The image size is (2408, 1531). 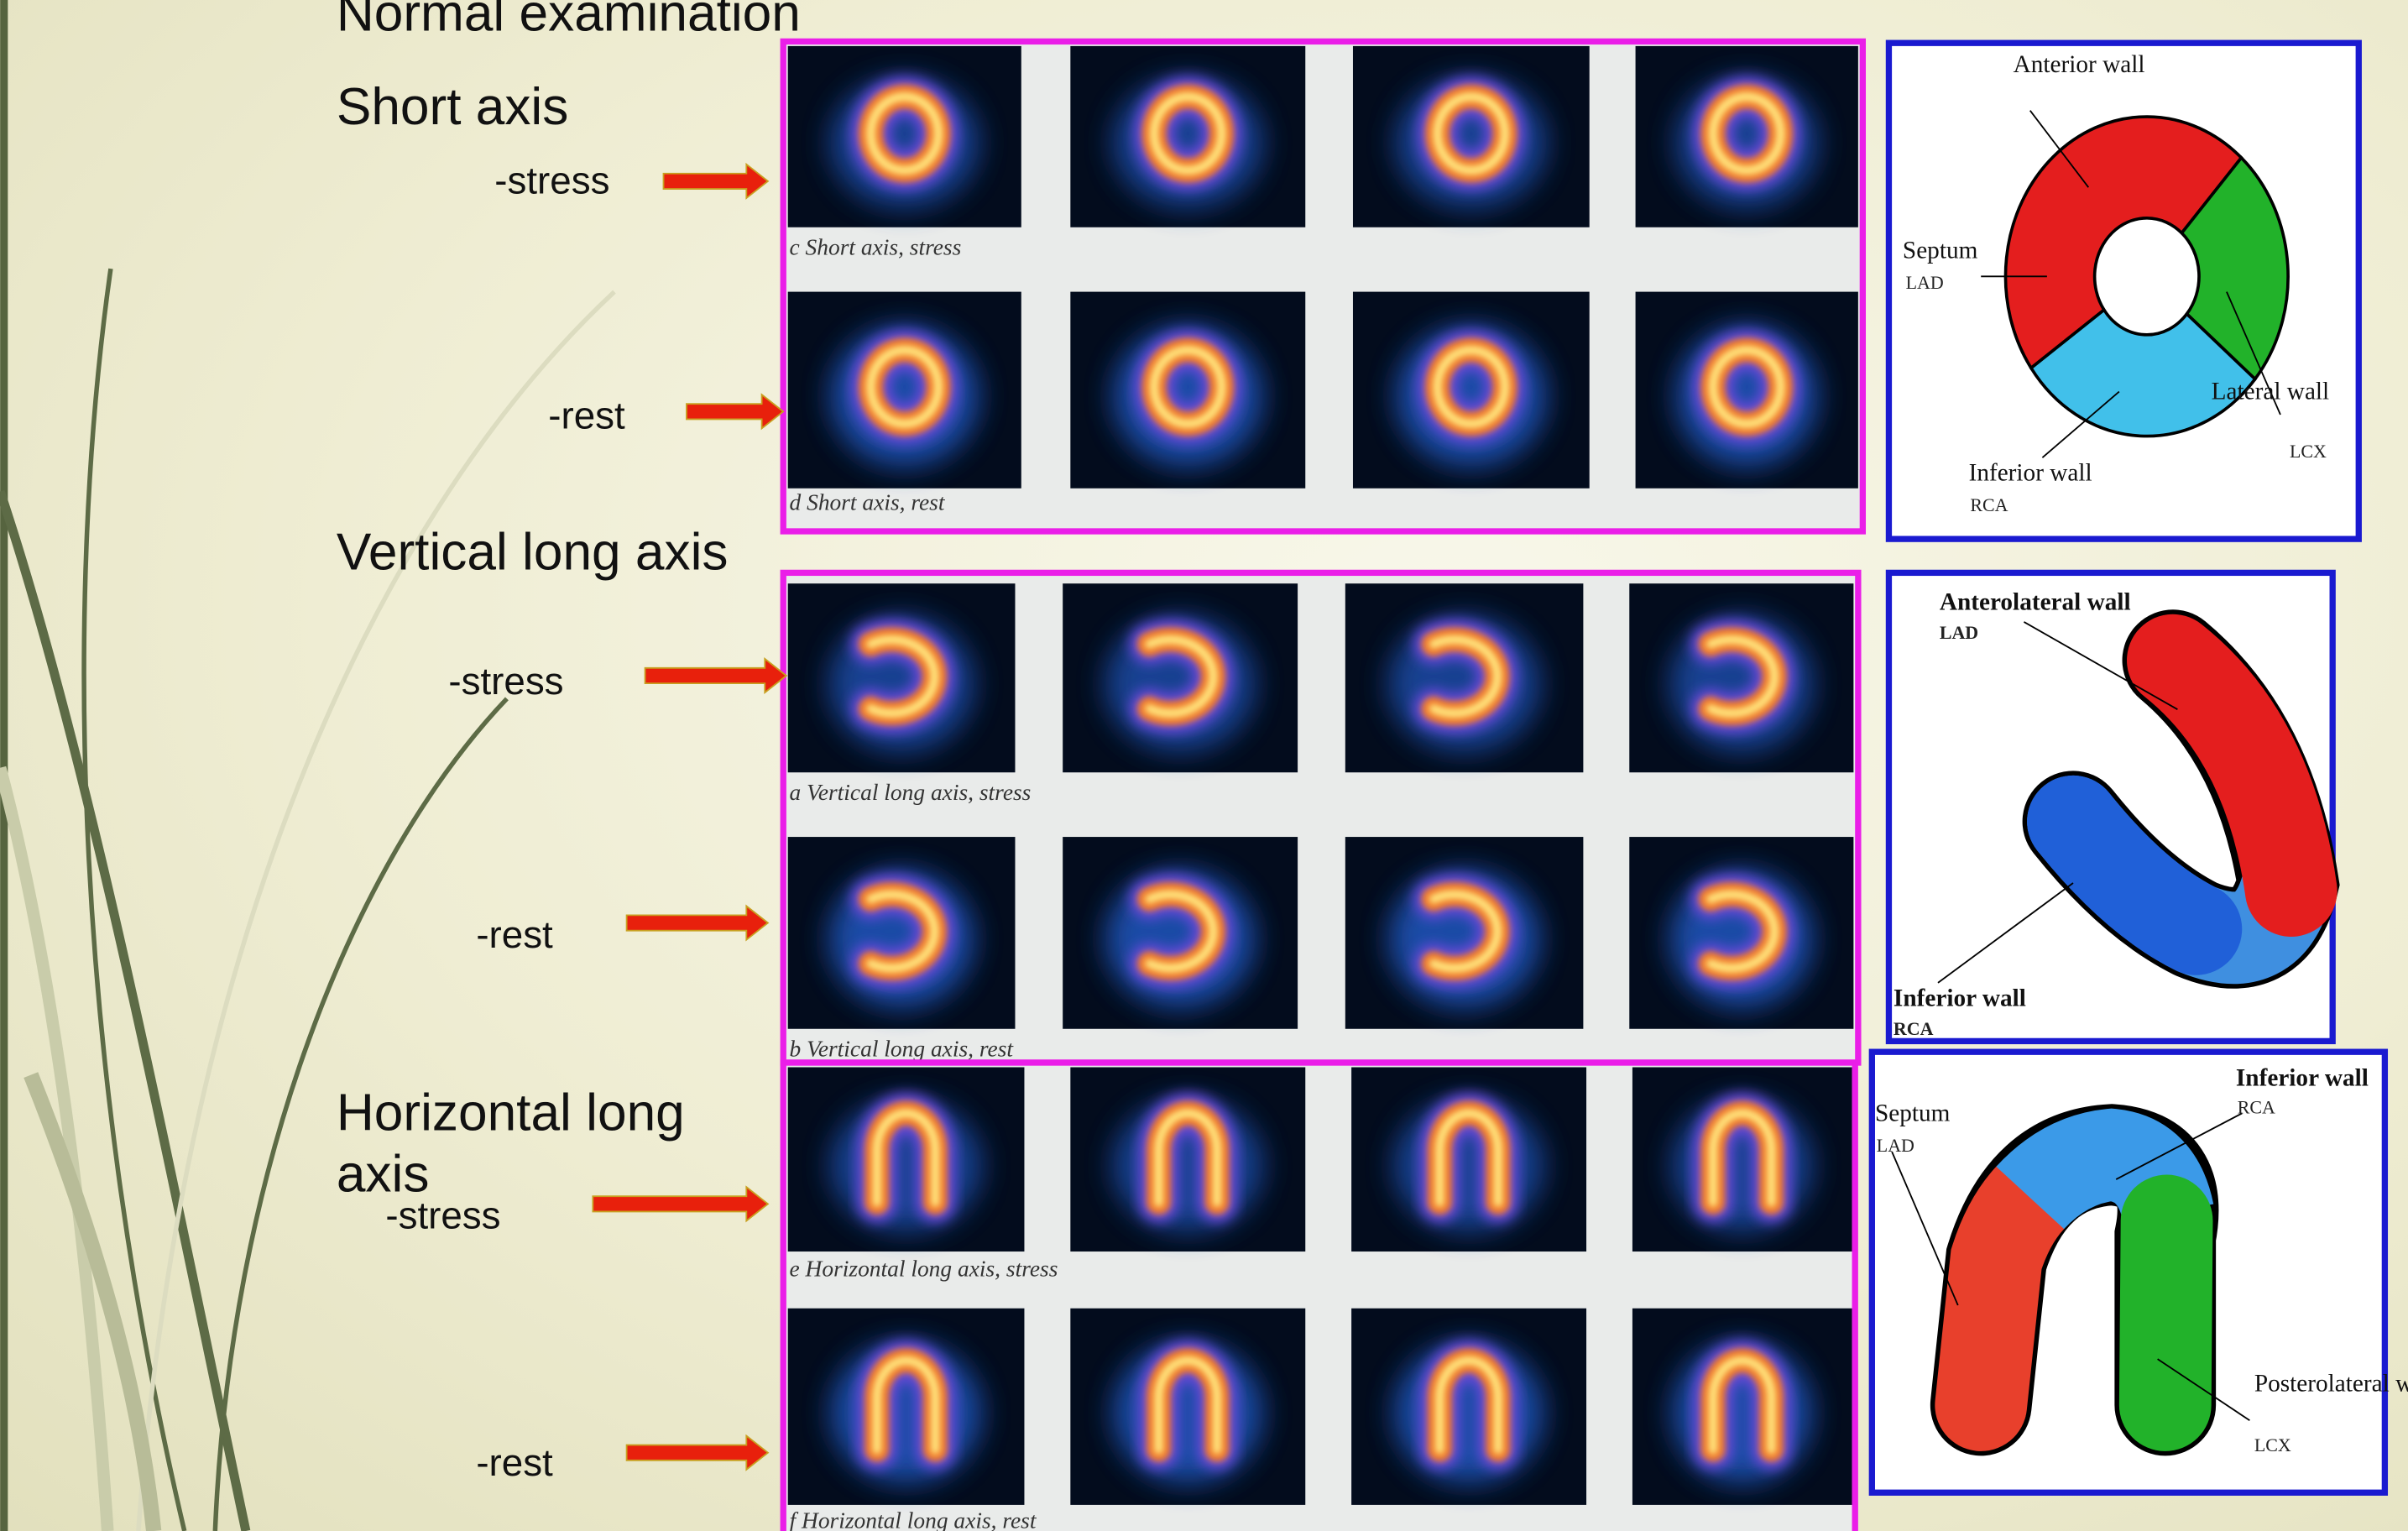 What do you see at coordinates (924, 1268) in the screenshot?
I see `scan-caption: e Horizontal long axis, stress` at bounding box center [924, 1268].